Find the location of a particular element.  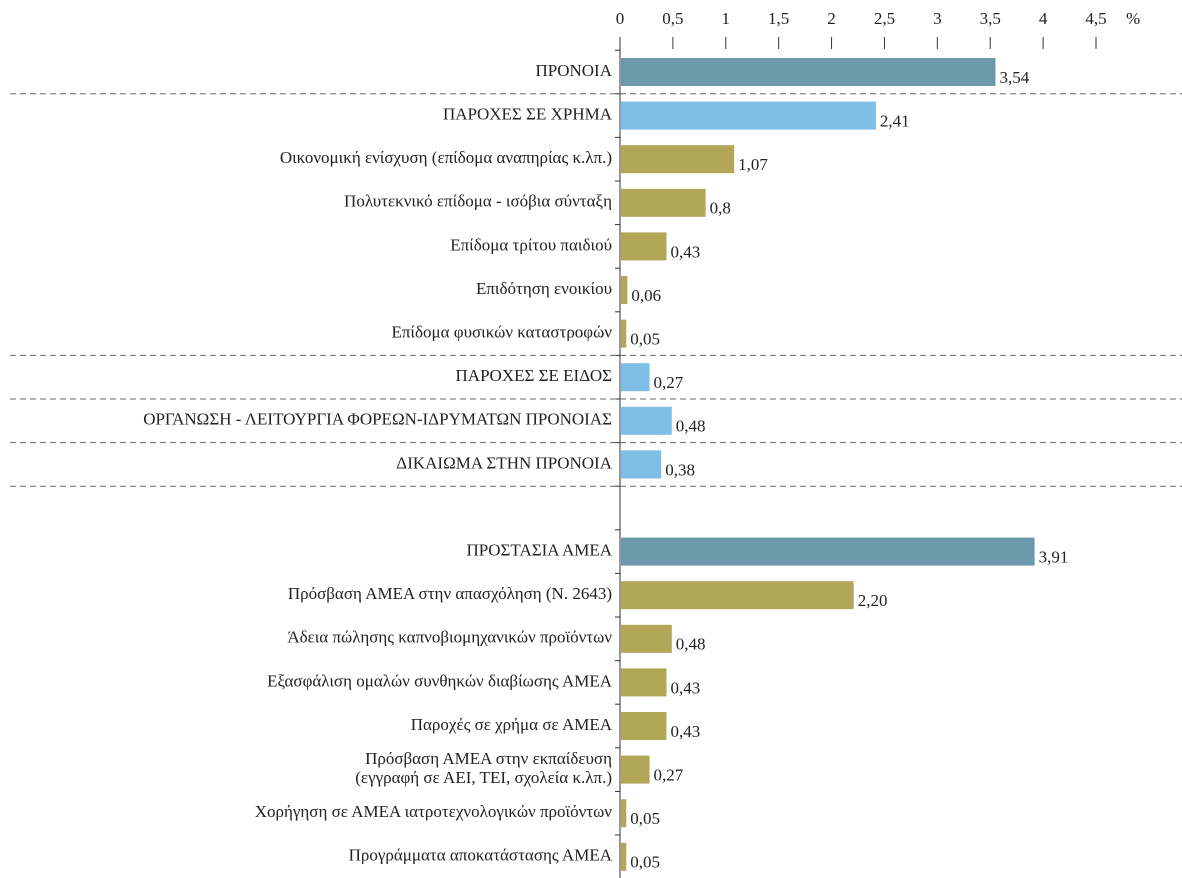

category-label: ΠΑΡΟΧΕΣ ΣΕ ΕΙΔΟΣ is located at coordinates (534, 375).